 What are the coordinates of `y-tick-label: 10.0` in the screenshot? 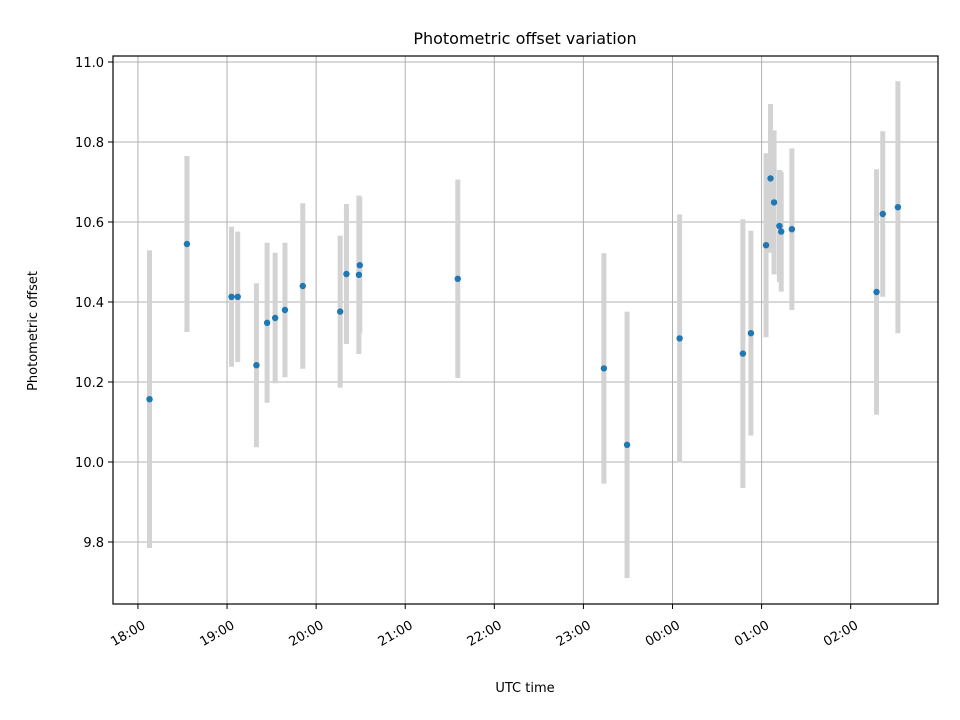 It's located at (89, 463).